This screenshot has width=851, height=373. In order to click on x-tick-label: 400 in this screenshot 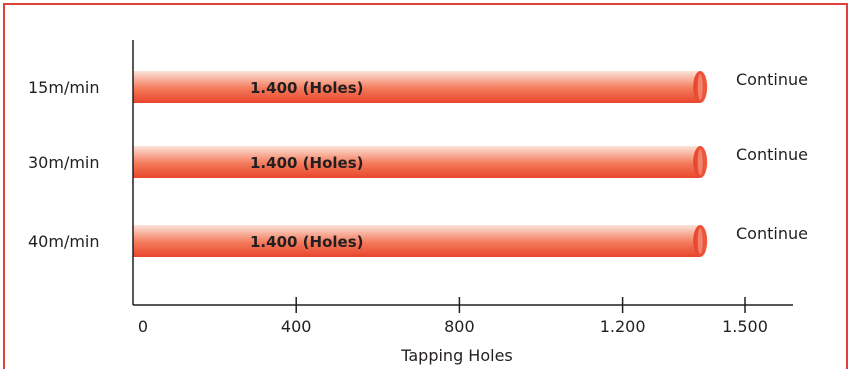, I will do `click(296, 326)`.